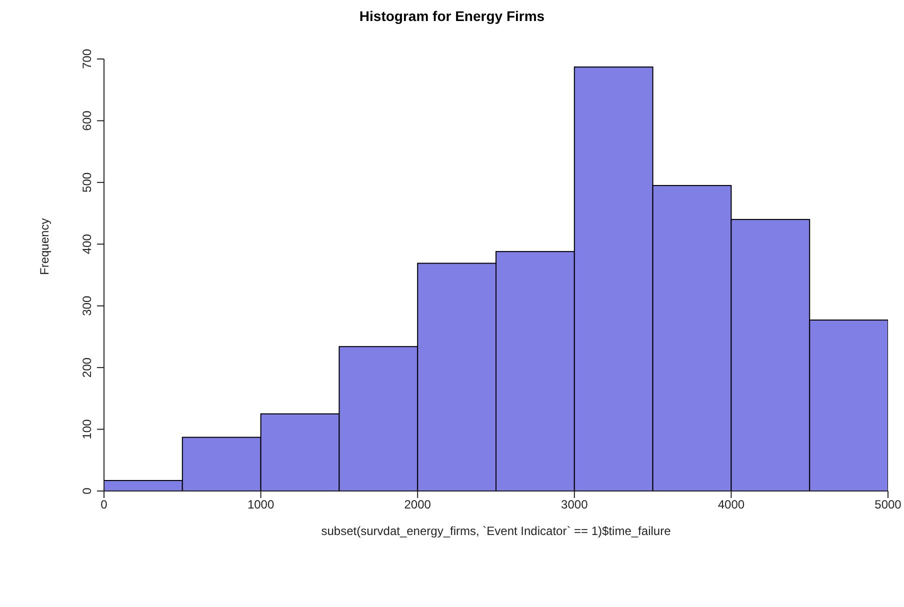 The height and width of the screenshot is (607, 904). Describe the element at coordinates (87, 182) in the screenshot. I see `y-tick-label: 500` at that location.